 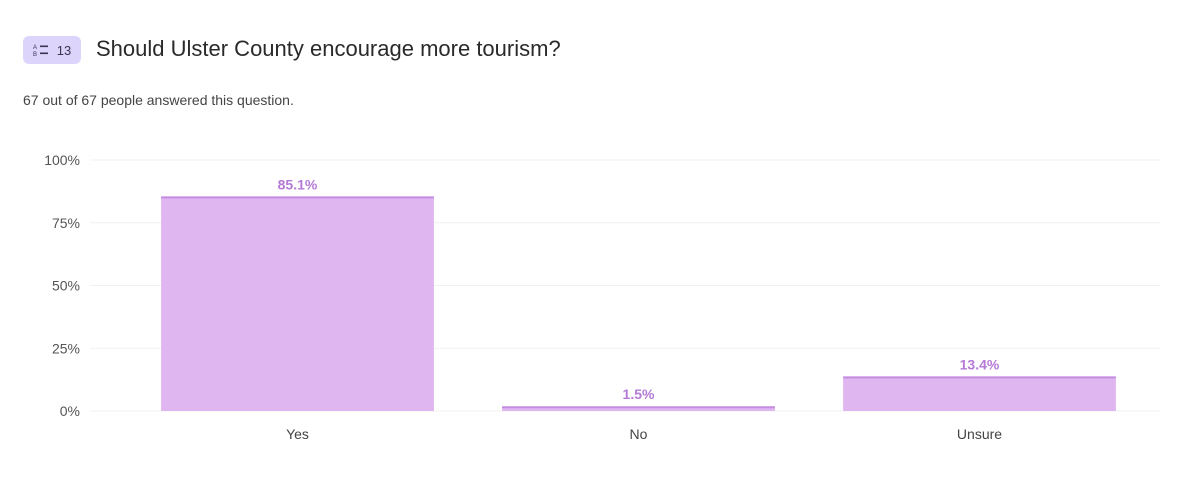 I want to click on data-label: 13.4%, so click(x=980, y=364).